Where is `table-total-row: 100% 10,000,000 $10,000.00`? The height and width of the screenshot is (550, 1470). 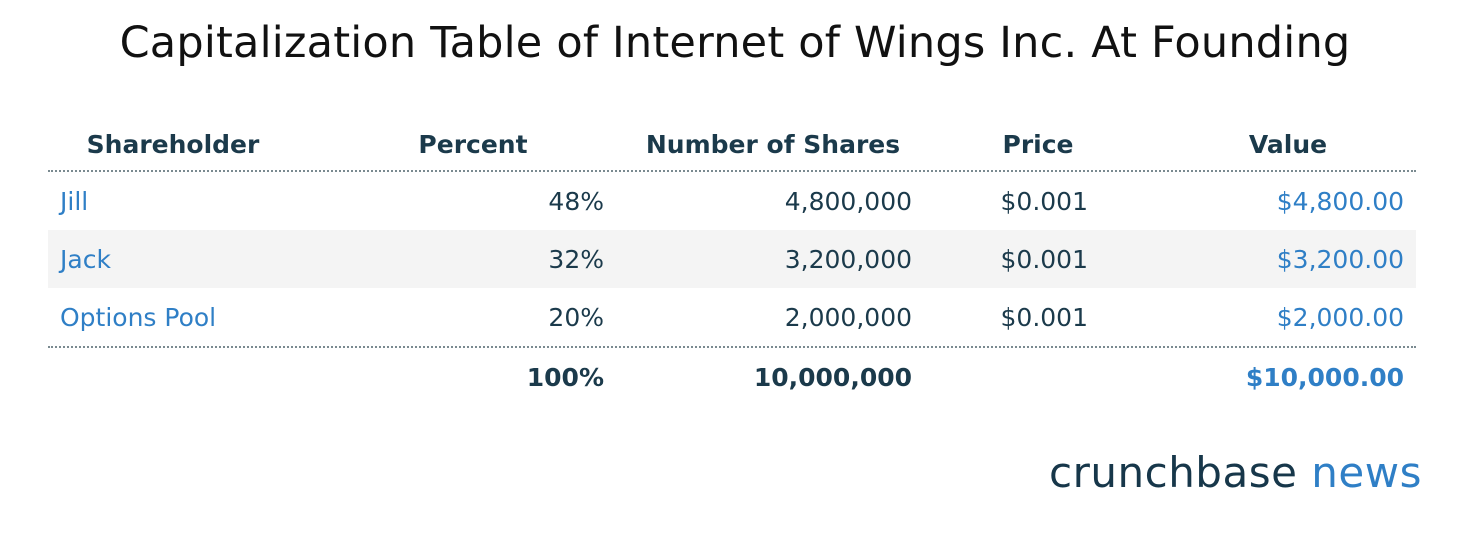
table-total-row: 100% 10,000,000 $10,000.00 is located at coordinates (732, 377).